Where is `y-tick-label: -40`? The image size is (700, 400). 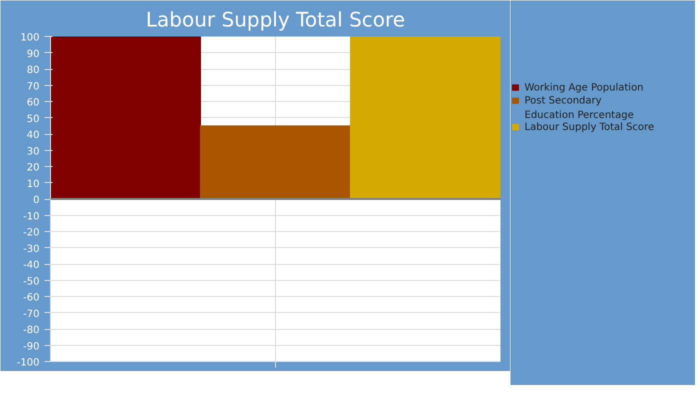 y-tick-label: -40 is located at coordinates (31, 265).